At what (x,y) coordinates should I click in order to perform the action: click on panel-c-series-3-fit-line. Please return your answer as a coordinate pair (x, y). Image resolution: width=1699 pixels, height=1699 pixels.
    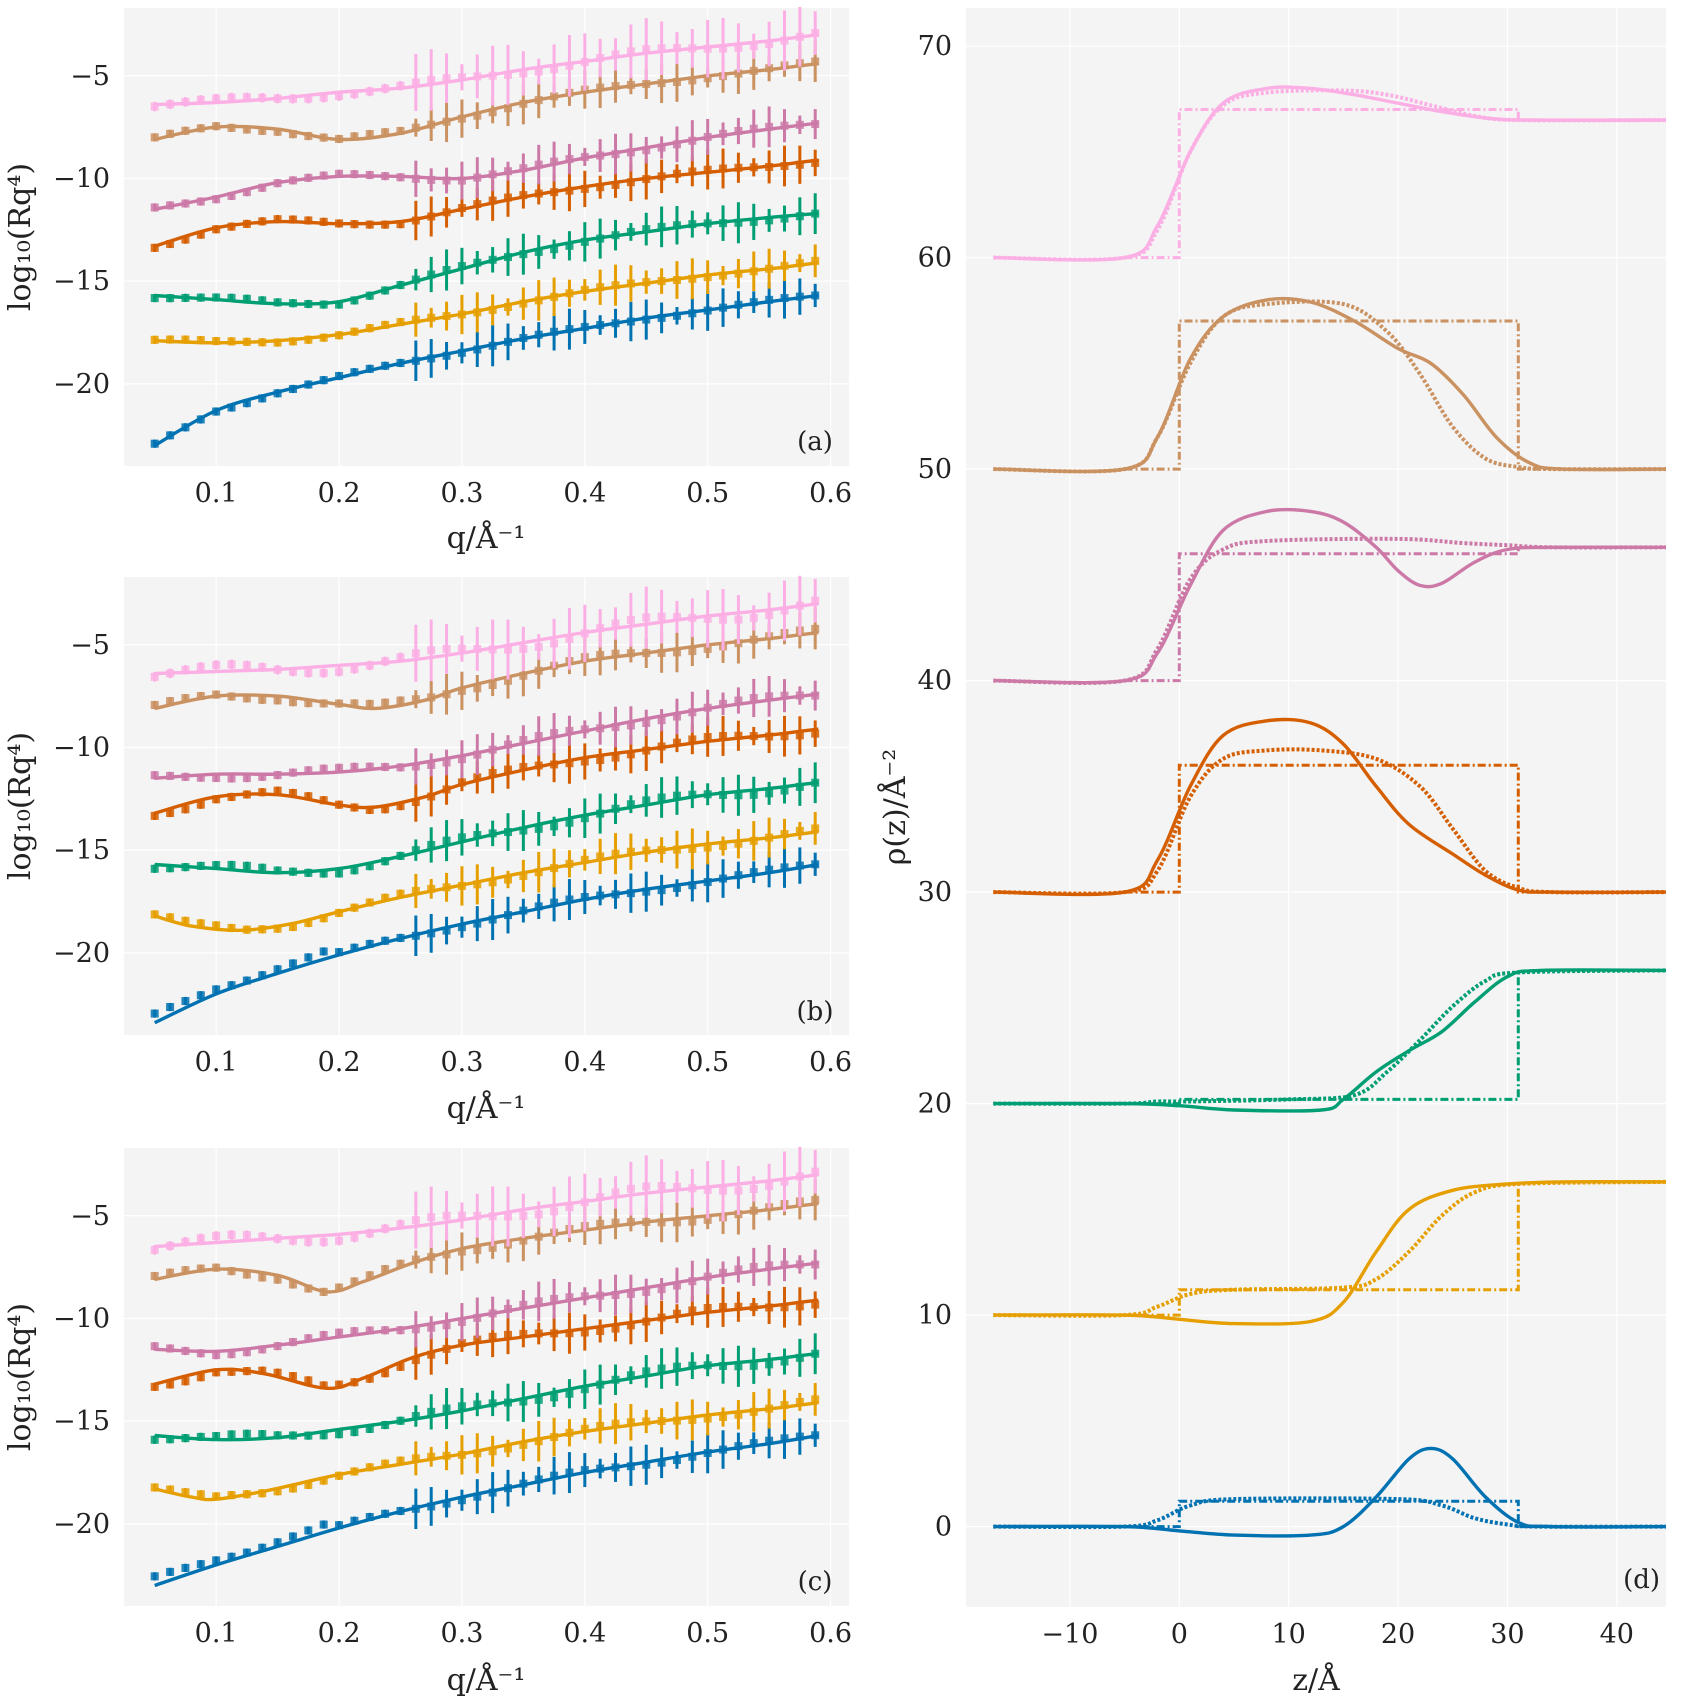
    Looking at the image, I should click on (486, 1344).